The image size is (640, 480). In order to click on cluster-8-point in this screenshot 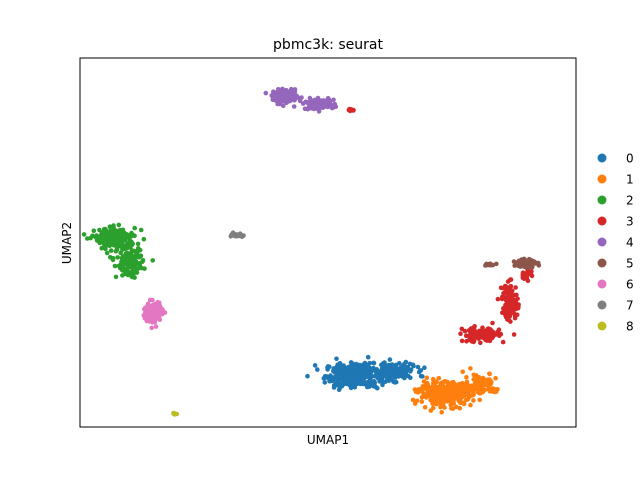, I will do `click(174, 414)`.